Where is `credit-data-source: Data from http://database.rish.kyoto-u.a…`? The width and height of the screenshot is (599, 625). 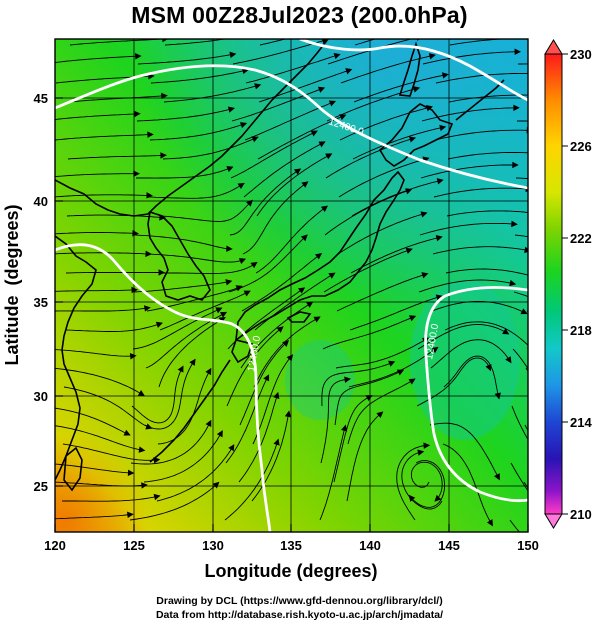
credit-data-source: Data from http://database.rish.kyoto-u.a… is located at coordinates (299, 615).